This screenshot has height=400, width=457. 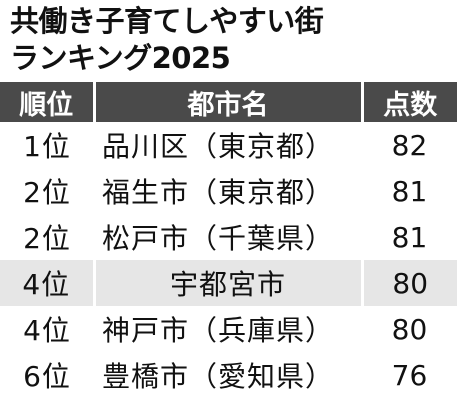 I want to click on title-line-2: ランキング2025, so click(x=120, y=58).